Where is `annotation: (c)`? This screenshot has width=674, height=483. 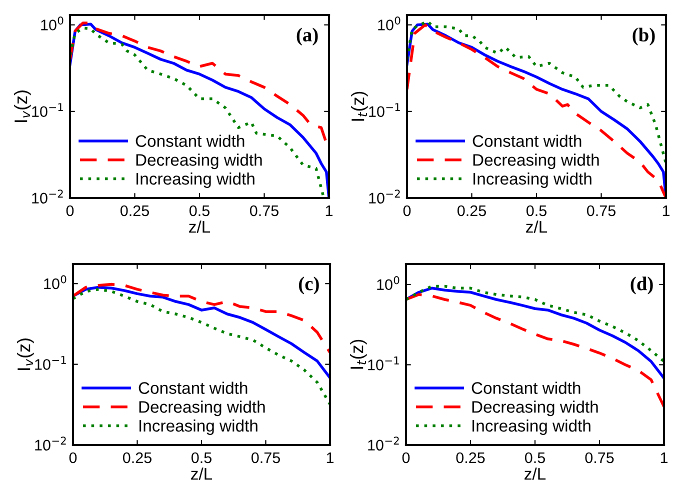
annotation: (c) is located at coordinates (308, 285).